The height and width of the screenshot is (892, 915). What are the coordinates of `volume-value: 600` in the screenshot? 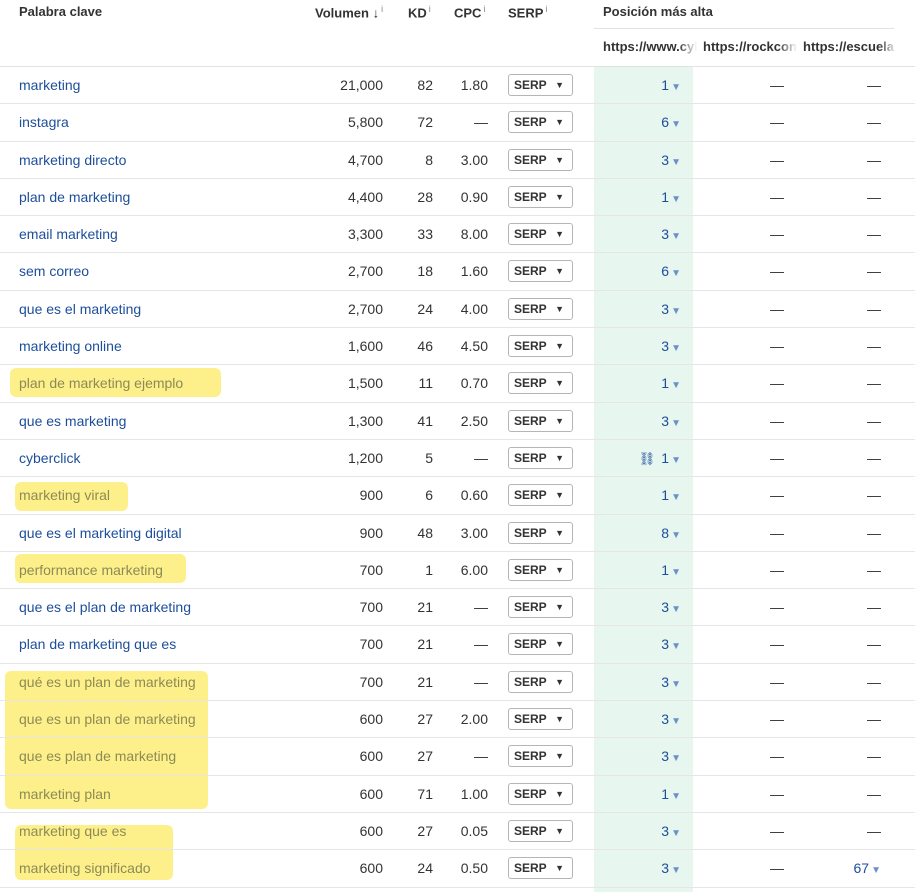 It's located at (371, 756).